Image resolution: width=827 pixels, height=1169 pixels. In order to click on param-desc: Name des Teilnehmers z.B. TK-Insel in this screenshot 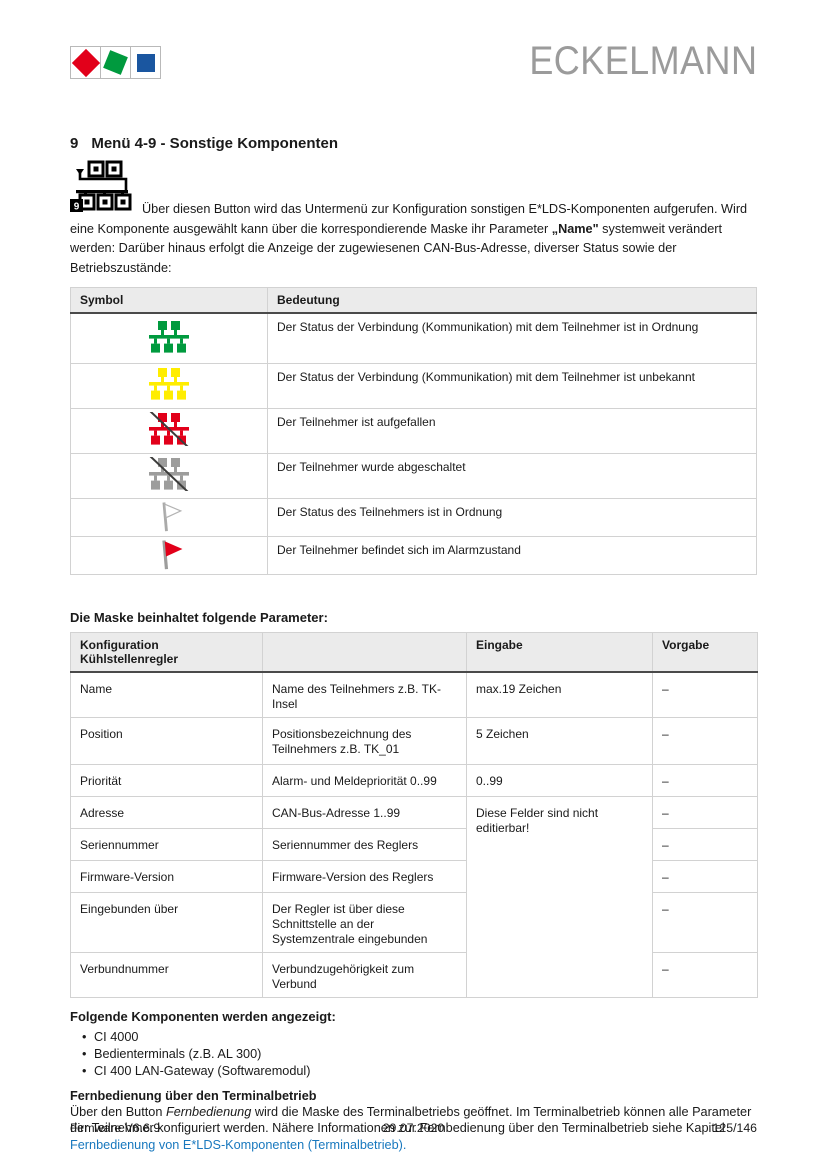, I will do `click(364, 694)`.